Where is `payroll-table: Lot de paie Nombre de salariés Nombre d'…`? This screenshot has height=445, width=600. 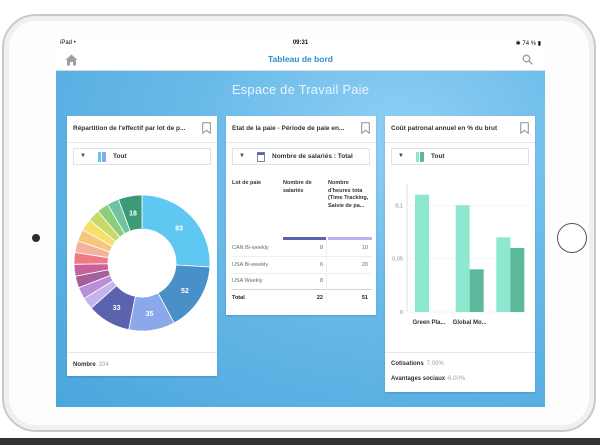
payroll-table: Lot de paie Nombre de salariés Nombre d'… is located at coordinates (301, 215).